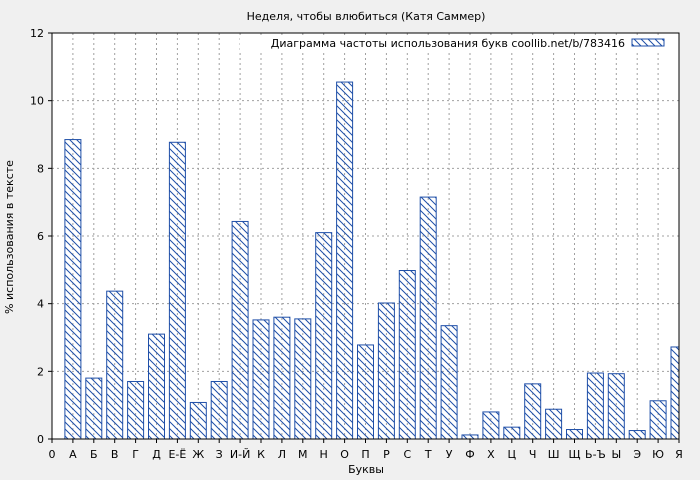  What do you see at coordinates (386, 371) in the screenshot?
I see `bar-Р` at bounding box center [386, 371].